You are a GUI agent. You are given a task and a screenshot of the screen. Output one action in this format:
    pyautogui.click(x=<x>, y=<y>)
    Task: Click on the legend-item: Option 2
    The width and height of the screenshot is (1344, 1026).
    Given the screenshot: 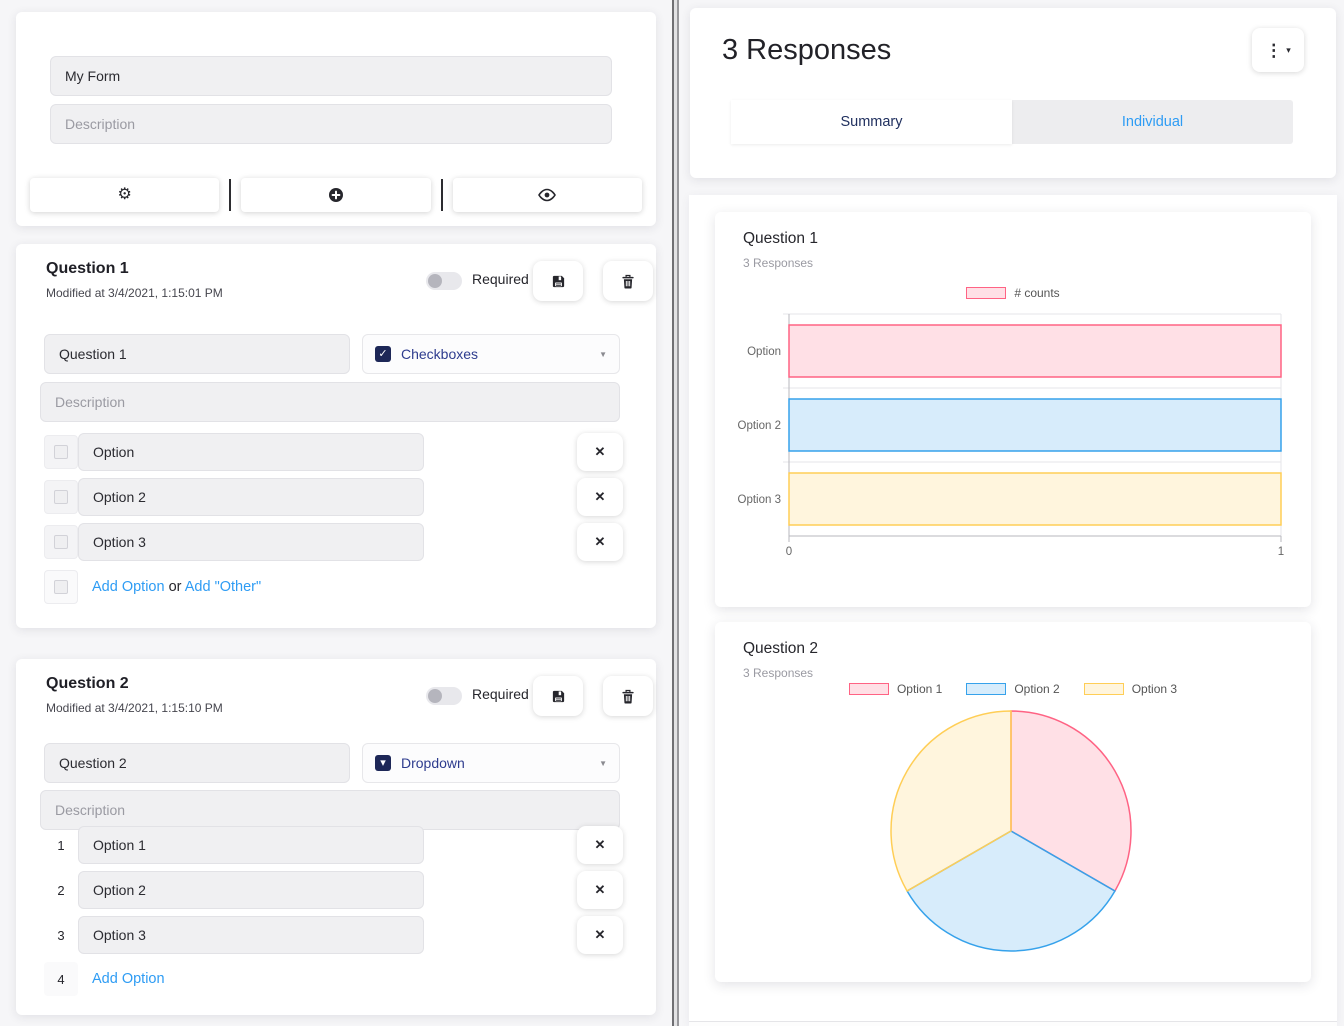 What is the action you would take?
    pyautogui.click(x=1013, y=689)
    